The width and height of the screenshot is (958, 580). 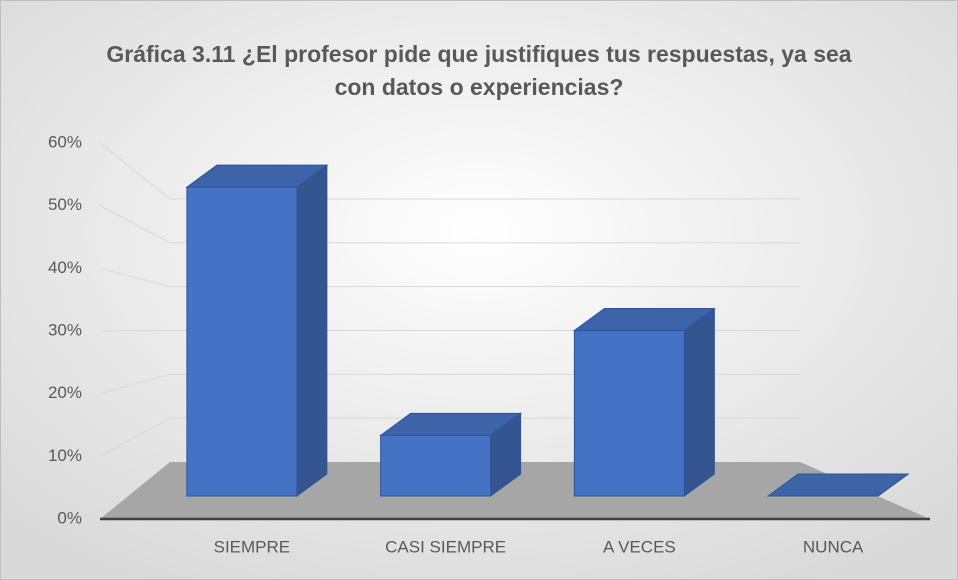 What do you see at coordinates (639, 546) in the screenshot?
I see `x-tick-label: A VECES` at bounding box center [639, 546].